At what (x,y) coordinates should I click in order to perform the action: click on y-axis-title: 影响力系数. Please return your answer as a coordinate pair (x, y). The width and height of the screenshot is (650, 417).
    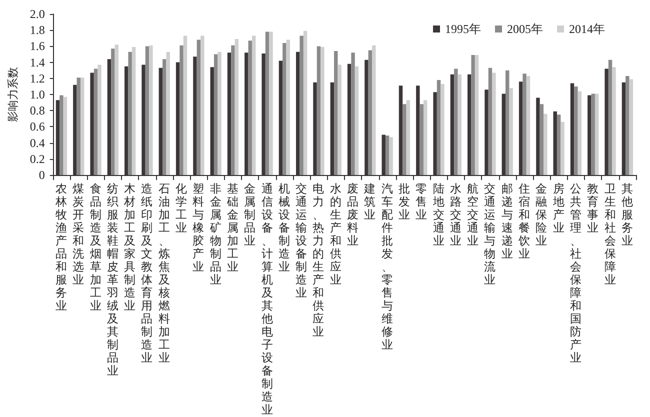
    Looking at the image, I should click on (13, 94).